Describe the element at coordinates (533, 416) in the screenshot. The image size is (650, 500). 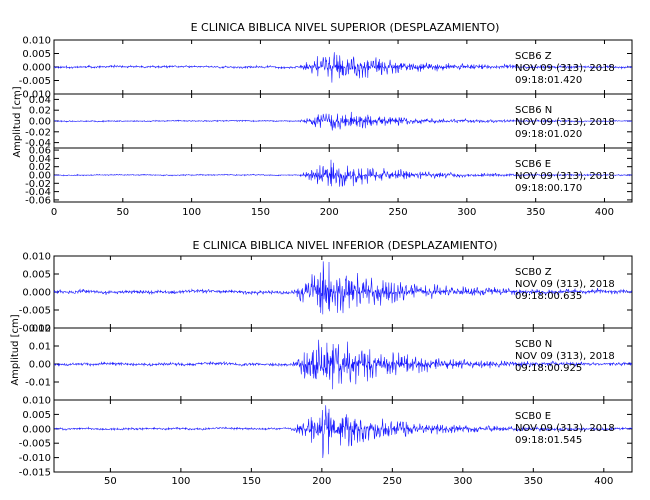
I see `station-component-label: SCB0 E` at that location.